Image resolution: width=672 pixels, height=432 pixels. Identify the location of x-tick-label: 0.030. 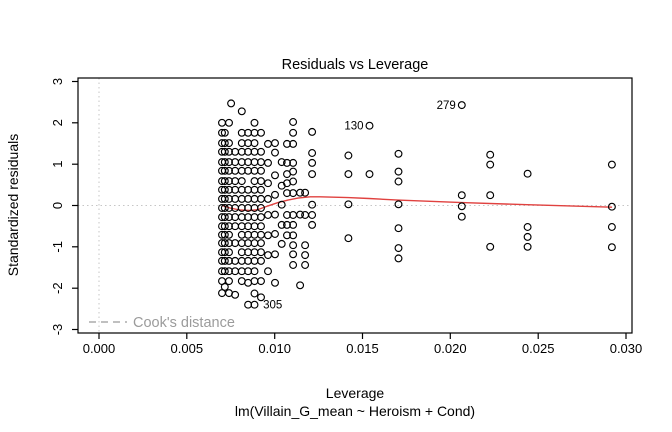
(626, 348).